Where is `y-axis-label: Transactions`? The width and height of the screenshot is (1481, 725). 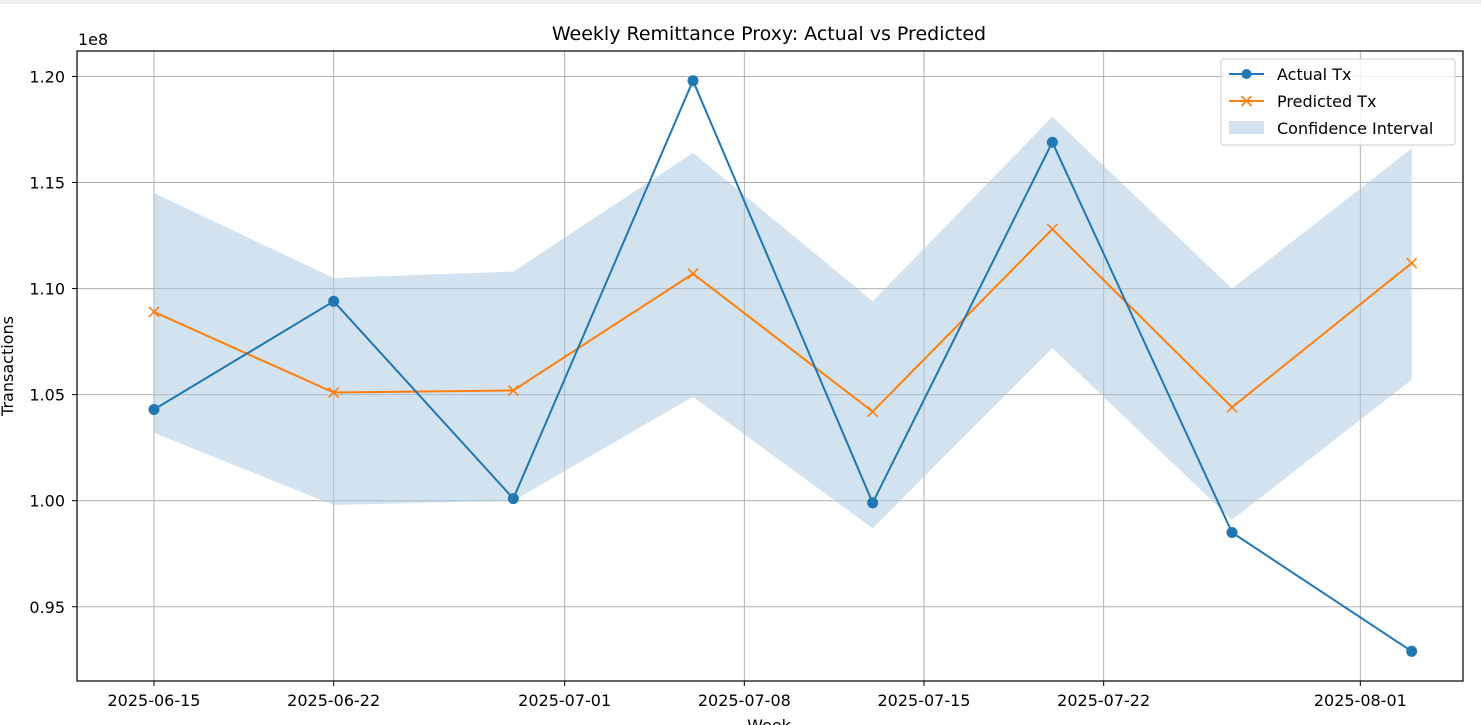
y-axis-label: Transactions is located at coordinates (8, 366).